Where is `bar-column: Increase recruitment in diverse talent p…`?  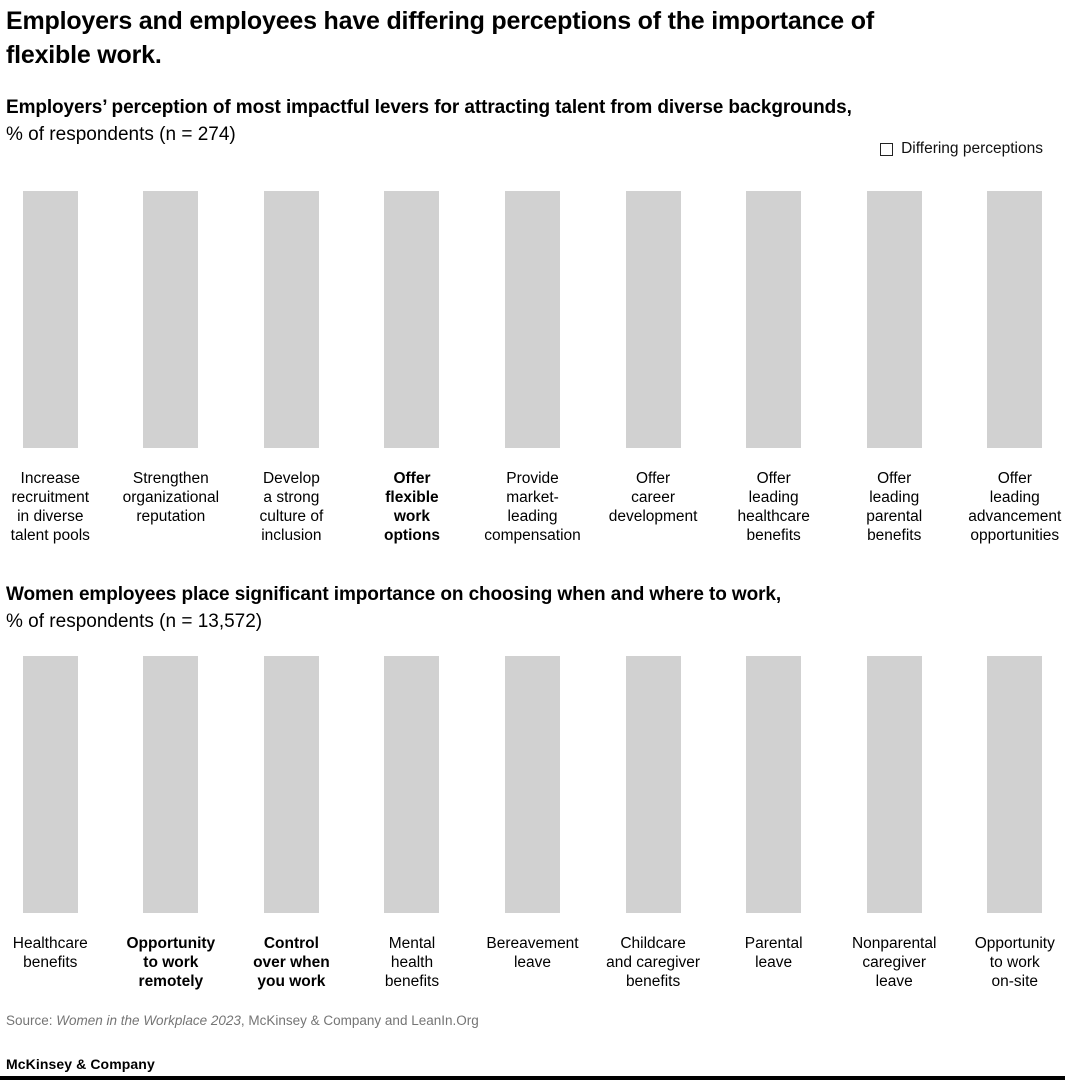
bar-column: Increase recruitment in diverse talent p… is located at coordinates (55, 368).